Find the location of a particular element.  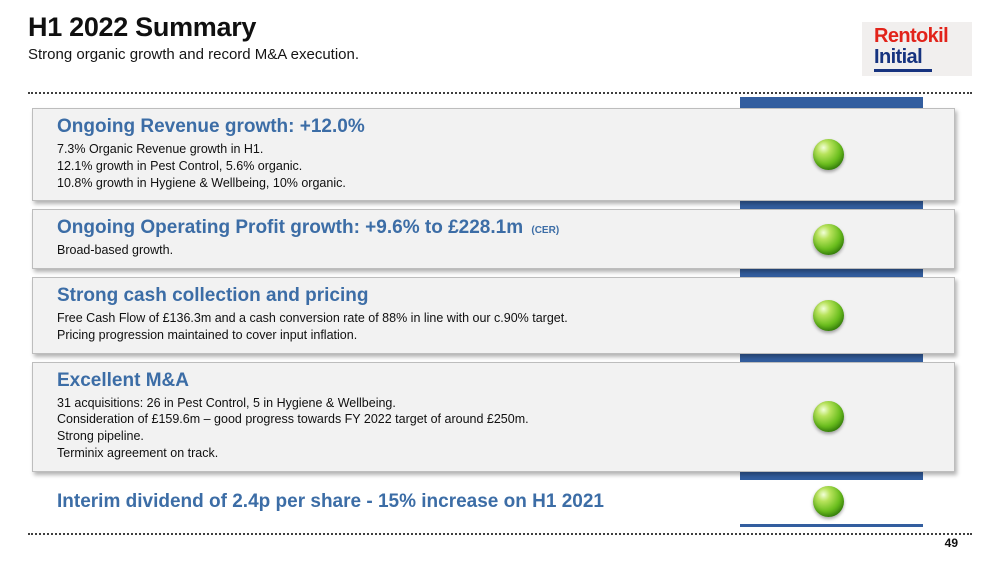

section-heading-text: Strong cash collection and pricing is located at coordinates (213, 295).